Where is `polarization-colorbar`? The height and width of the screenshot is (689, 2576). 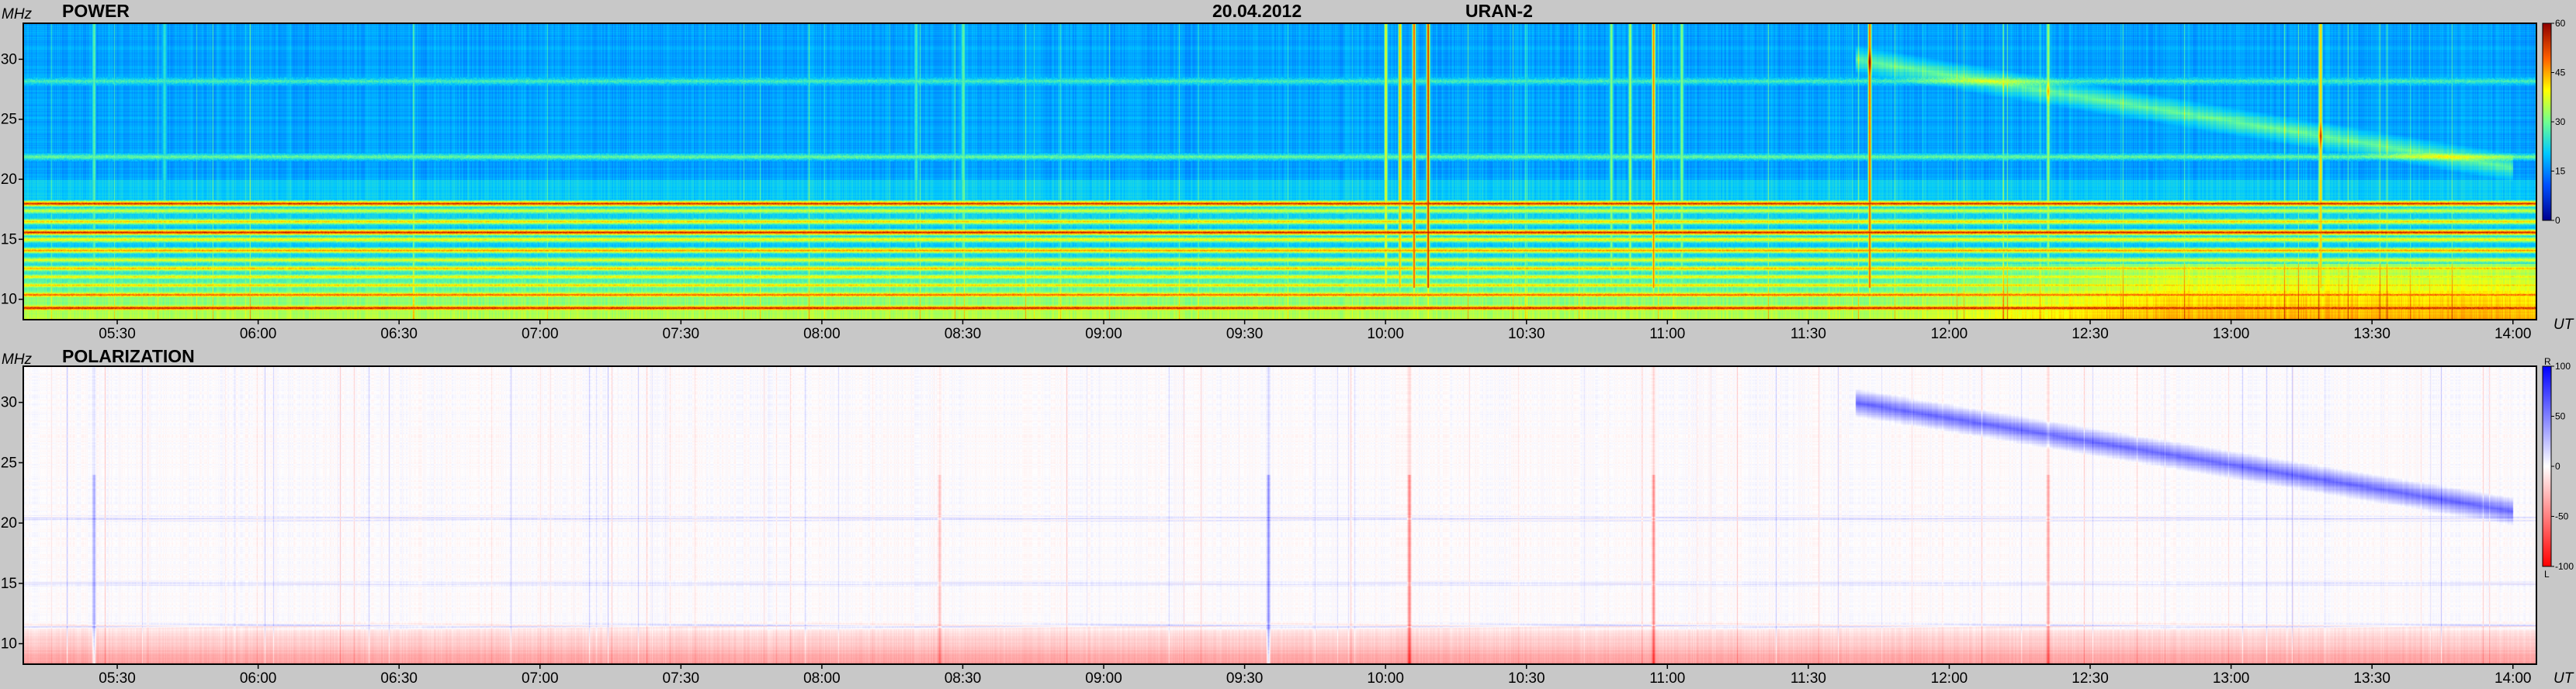
polarization-colorbar is located at coordinates (2547, 466).